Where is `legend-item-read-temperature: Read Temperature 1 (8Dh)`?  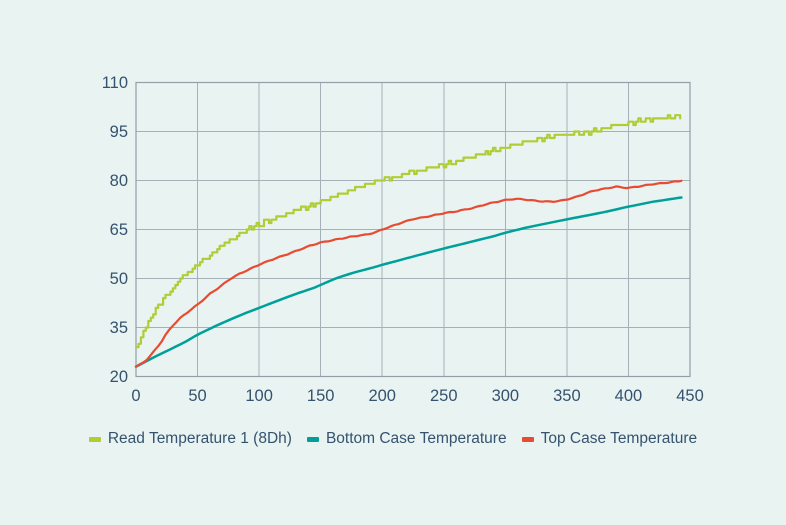 legend-item-read-temperature: Read Temperature 1 (8Dh) is located at coordinates (190, 439).